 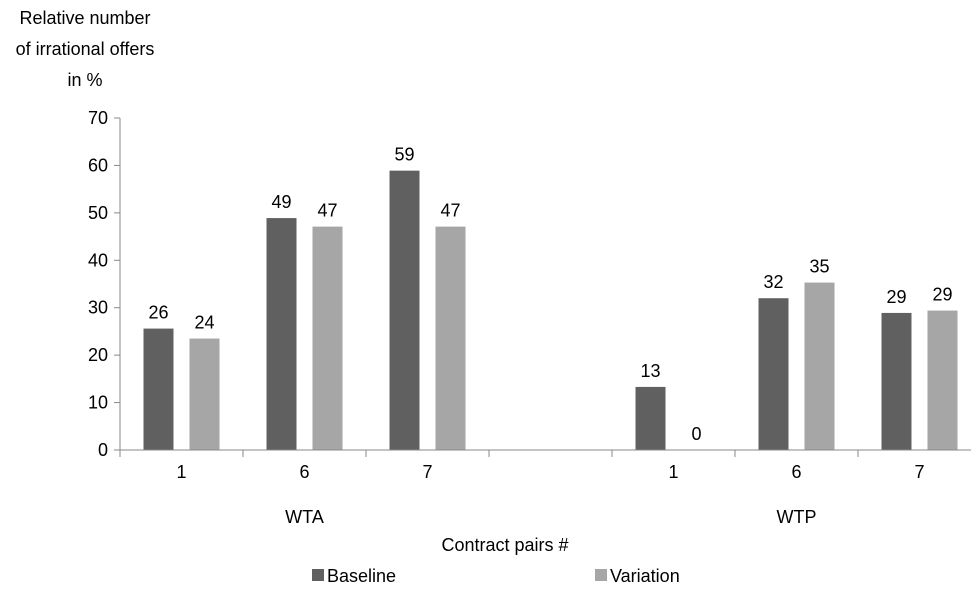 What do you see at coordinates (696, 434) in the screenshot?
I see `data-label: 0` at bounding box center [696, 434].